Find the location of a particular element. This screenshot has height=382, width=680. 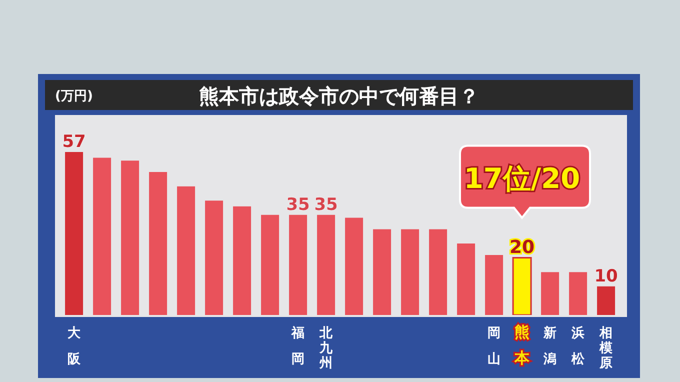

x-tick-label: 北九州 is located at coordinates (326, 348).